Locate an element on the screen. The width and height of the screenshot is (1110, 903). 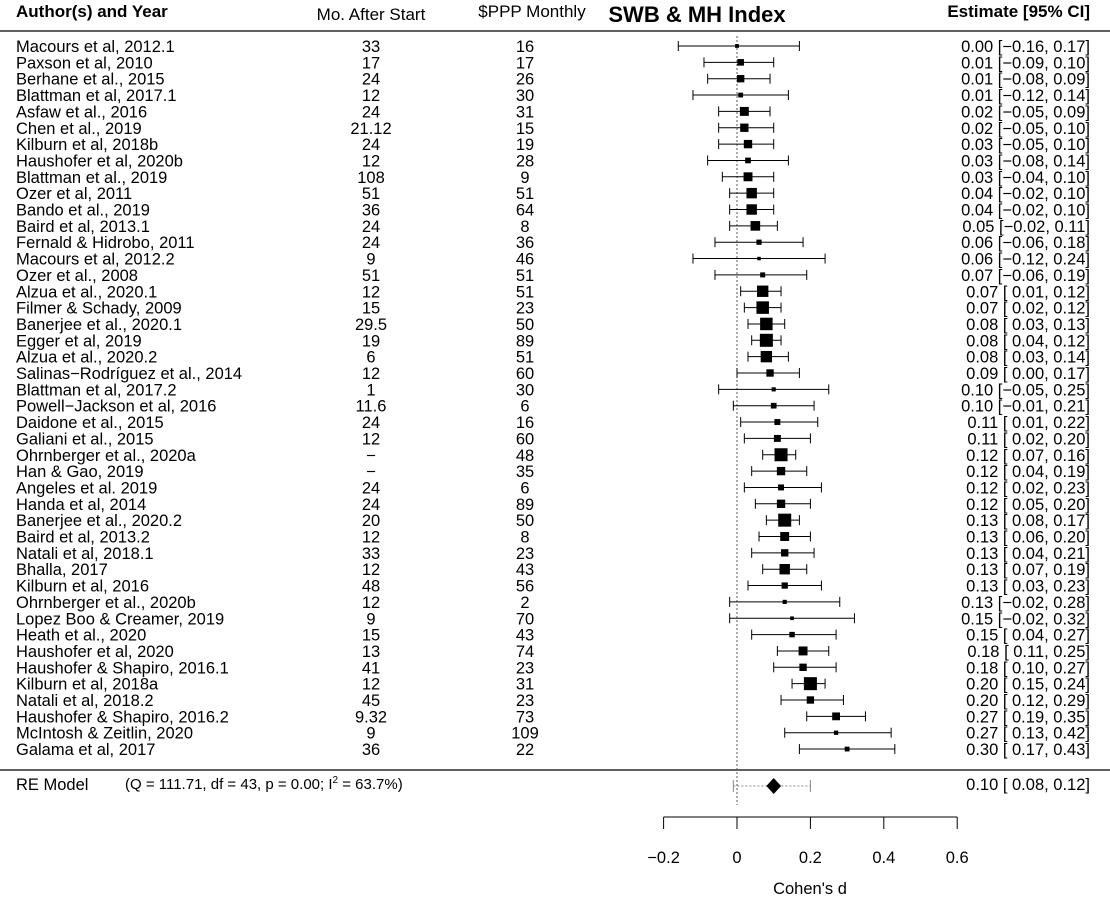
ppp-monthly: 89 is located at coordinates (525, 341).